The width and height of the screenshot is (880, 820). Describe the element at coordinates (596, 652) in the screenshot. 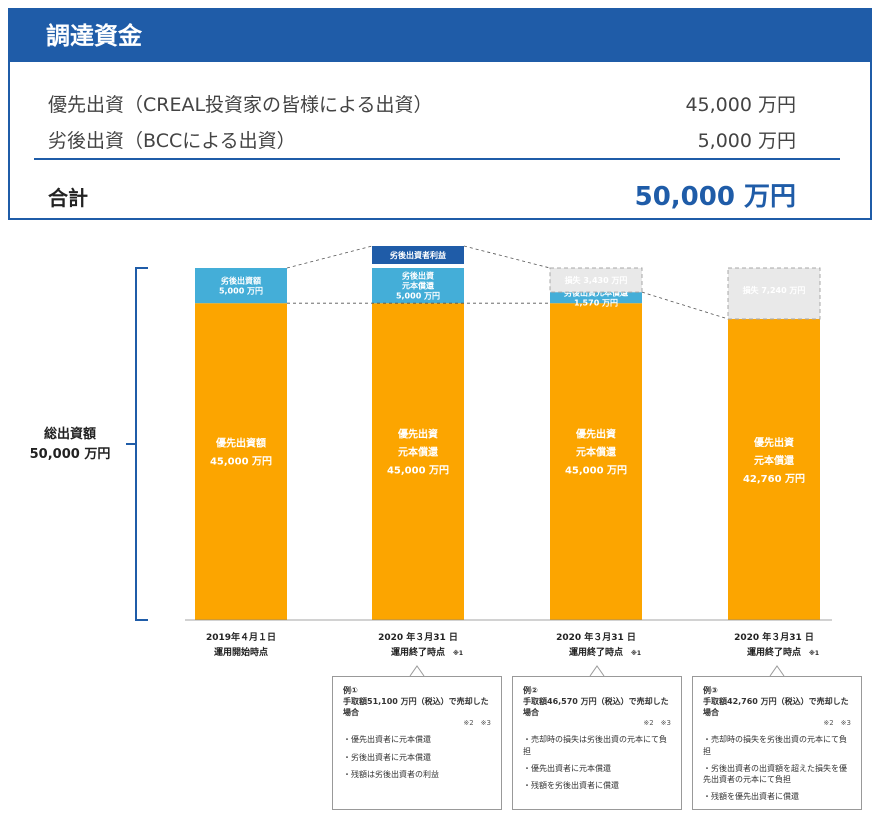

I see `x-label-3-phase: 運用終了時点` at that location.